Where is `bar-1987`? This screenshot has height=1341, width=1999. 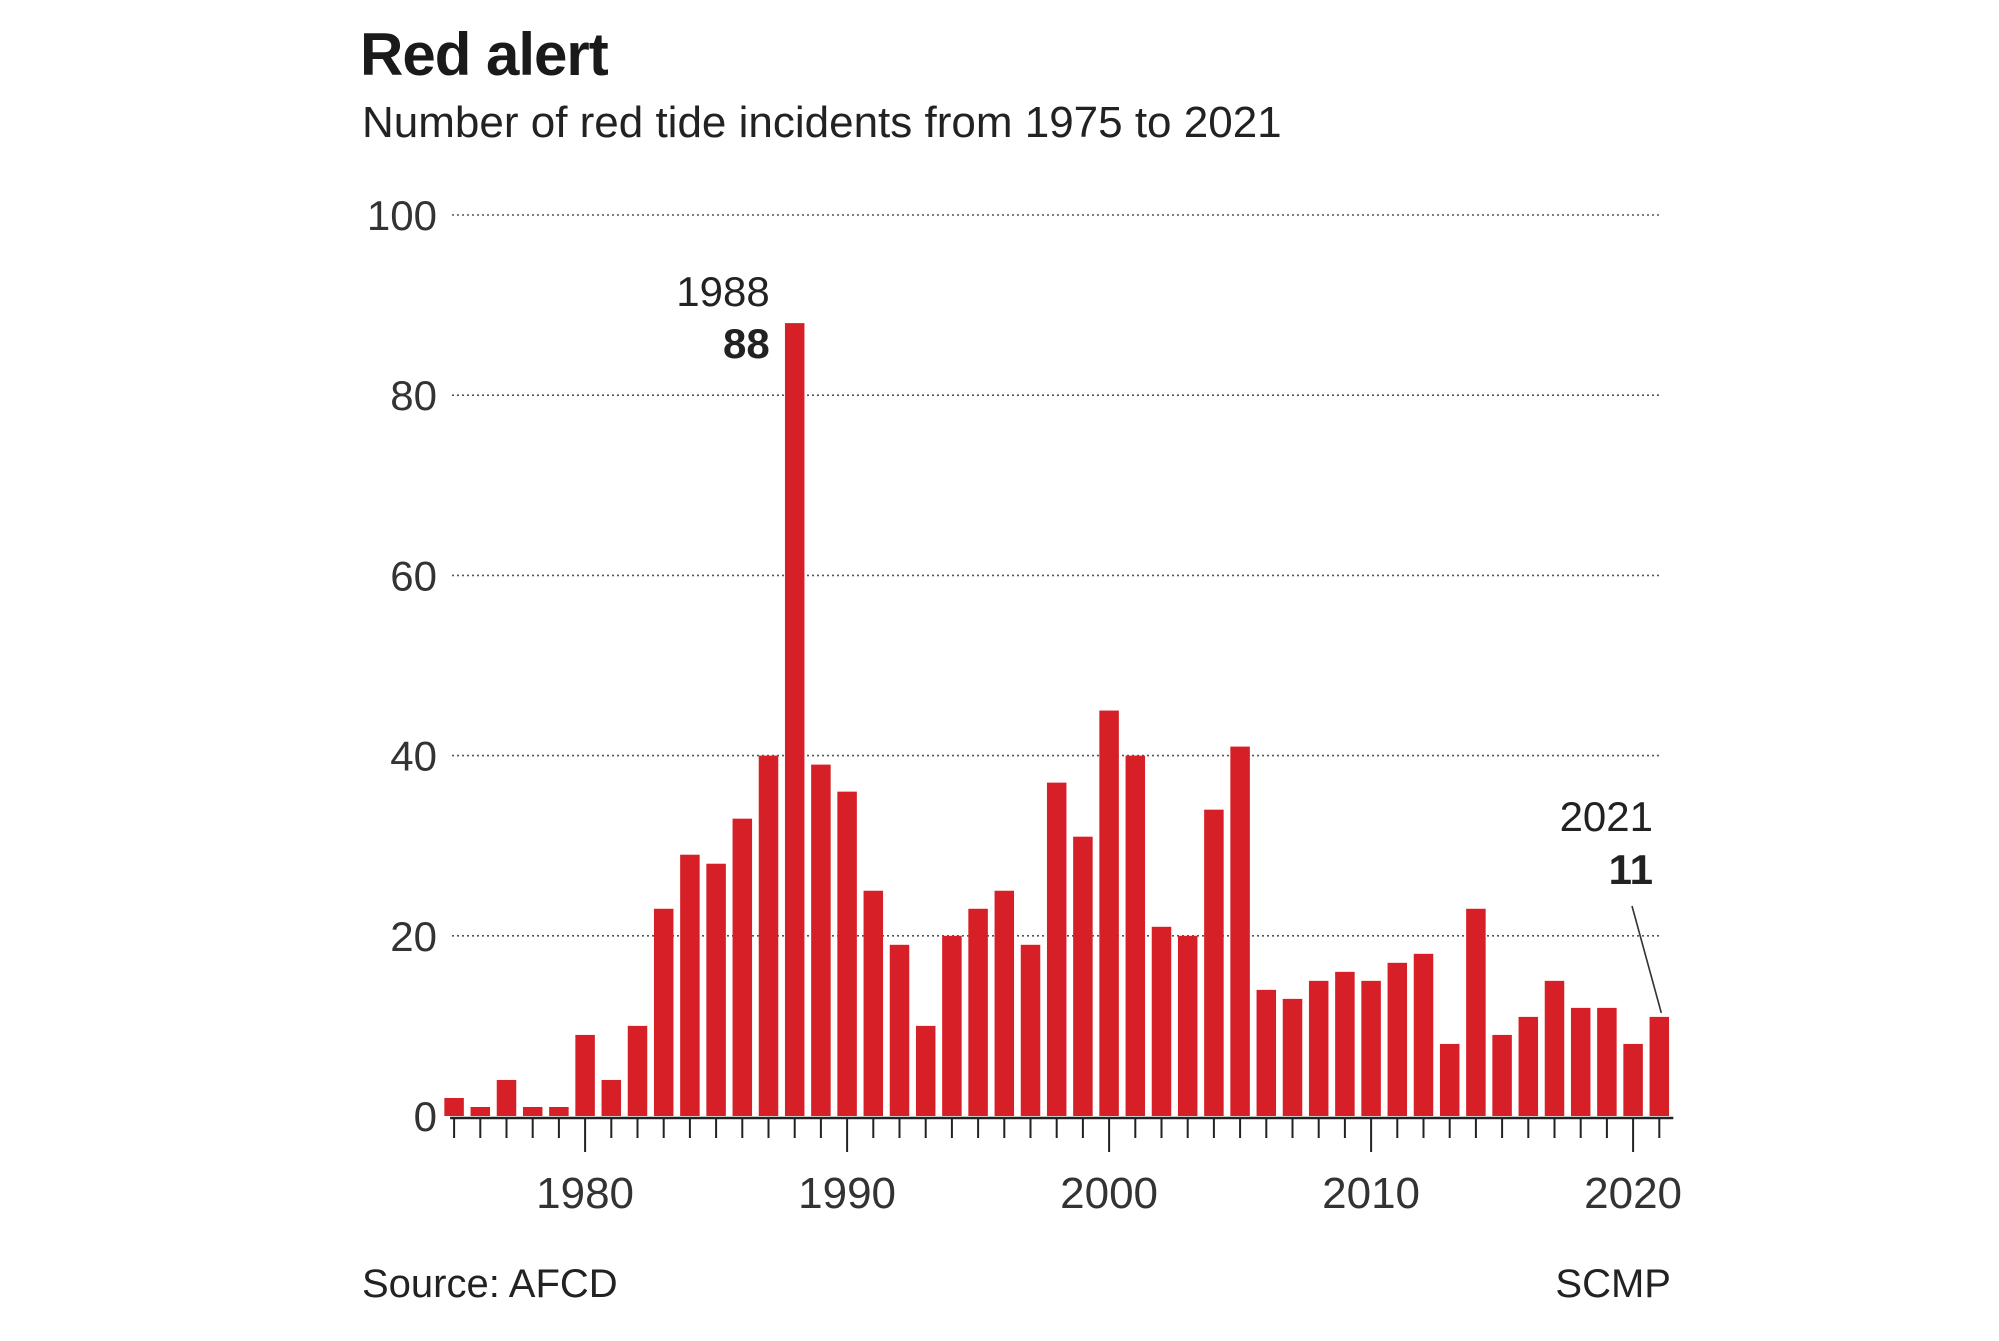
bar-1987 is located at coordinates (768, 935).